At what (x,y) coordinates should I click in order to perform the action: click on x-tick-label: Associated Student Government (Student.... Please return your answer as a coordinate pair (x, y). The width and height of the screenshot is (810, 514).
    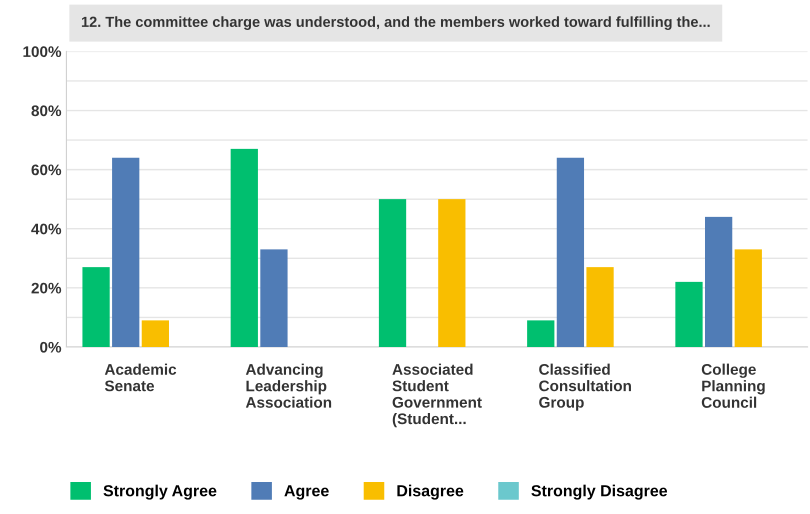
    Looking at the image, I should click on (437, 396).